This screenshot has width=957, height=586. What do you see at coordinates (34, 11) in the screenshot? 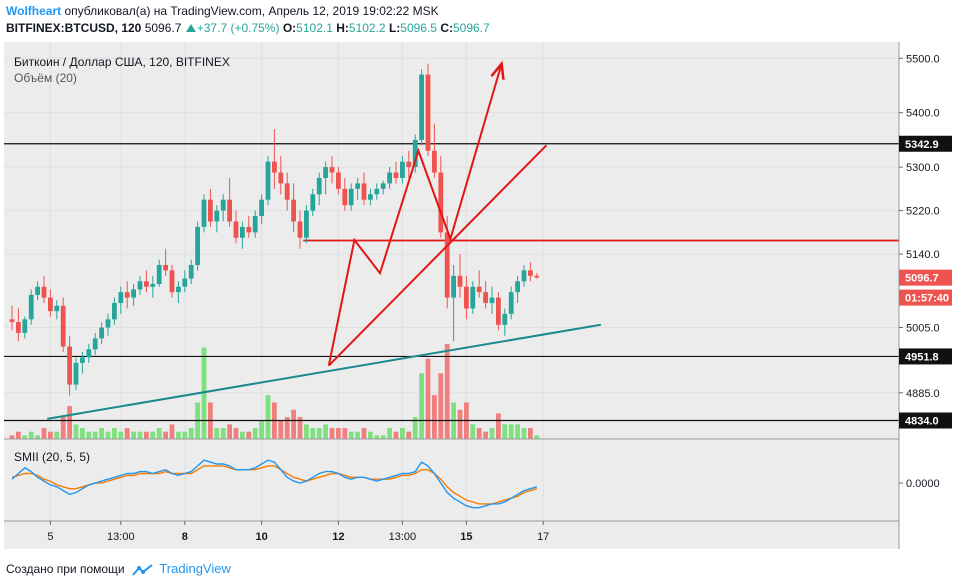
I see `author-name: Wolfheart` at bounding box center [34, 11].